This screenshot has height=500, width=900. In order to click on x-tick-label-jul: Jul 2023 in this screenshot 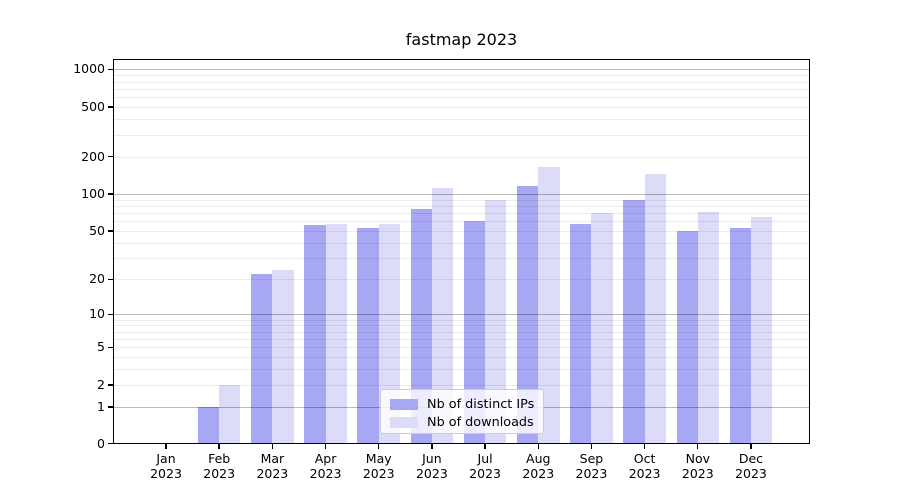, I will do `click(485, 466)`.